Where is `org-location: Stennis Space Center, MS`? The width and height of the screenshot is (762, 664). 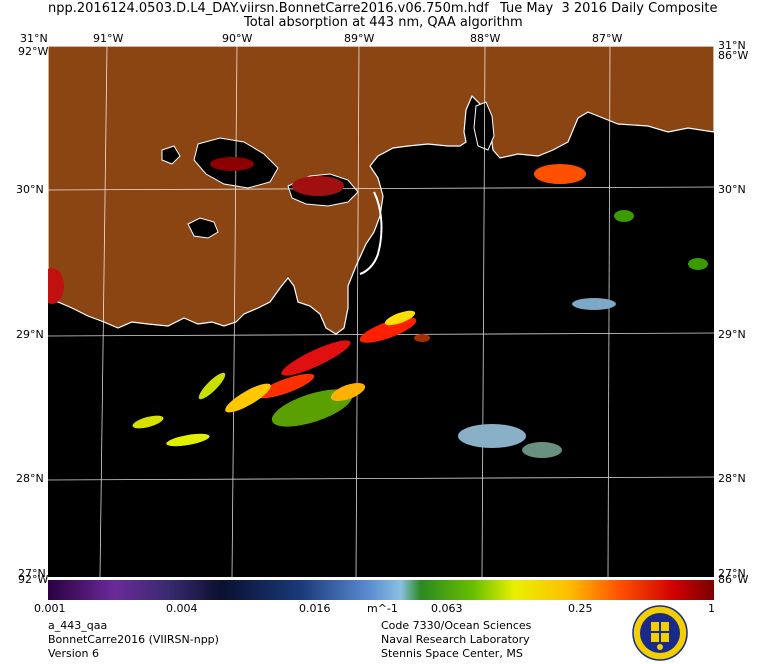
org-location: Stennis Space Center, MS is located at coordinates (452, 653).